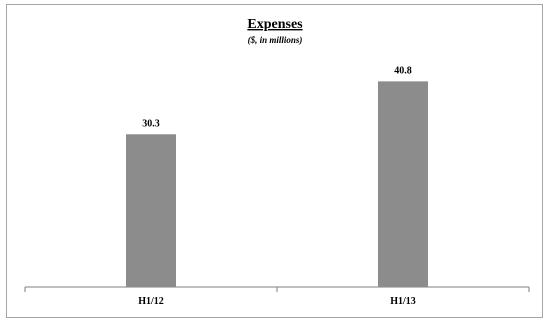 The height and width of the screenshot is (325, 551). Describe the element at coordinates (403, 70) in the screenshot. I see `data-label: 40.8` at that location.